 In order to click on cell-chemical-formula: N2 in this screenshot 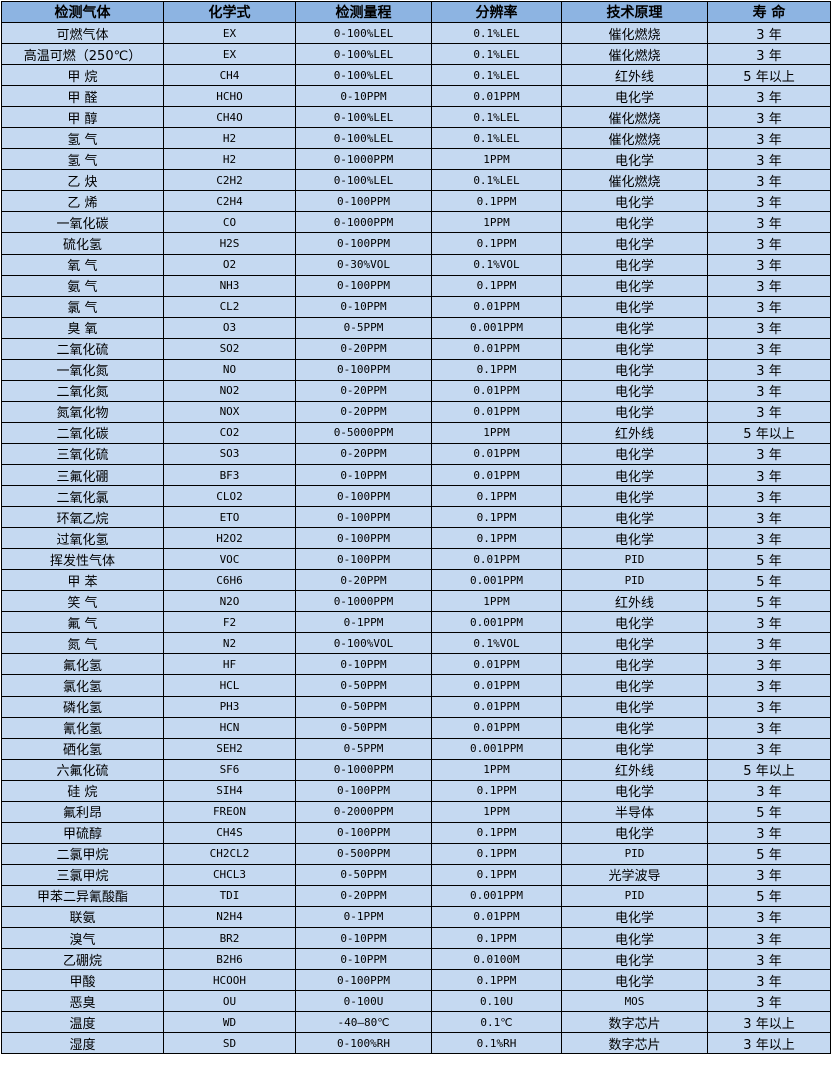, I will do `click(229, 643)`.